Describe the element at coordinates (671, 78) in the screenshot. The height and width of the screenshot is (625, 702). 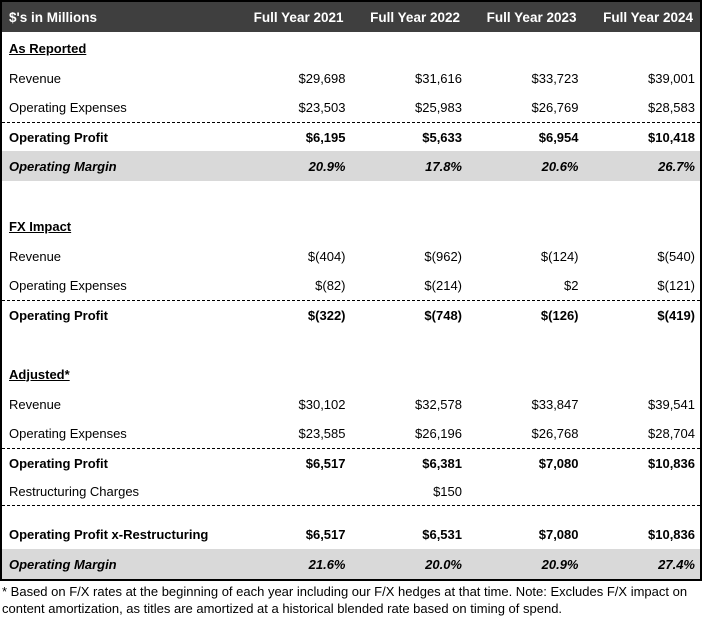
I see `row-value: $39,001` at that location.